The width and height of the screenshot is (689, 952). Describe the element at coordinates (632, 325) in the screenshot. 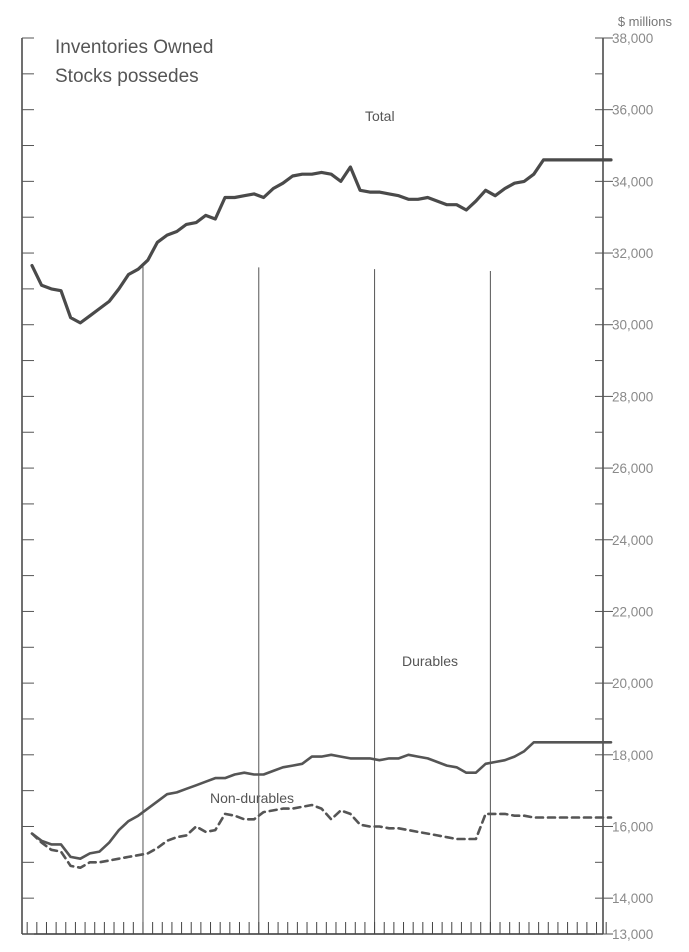

I see `y-tick-label: 30,000` at that location.